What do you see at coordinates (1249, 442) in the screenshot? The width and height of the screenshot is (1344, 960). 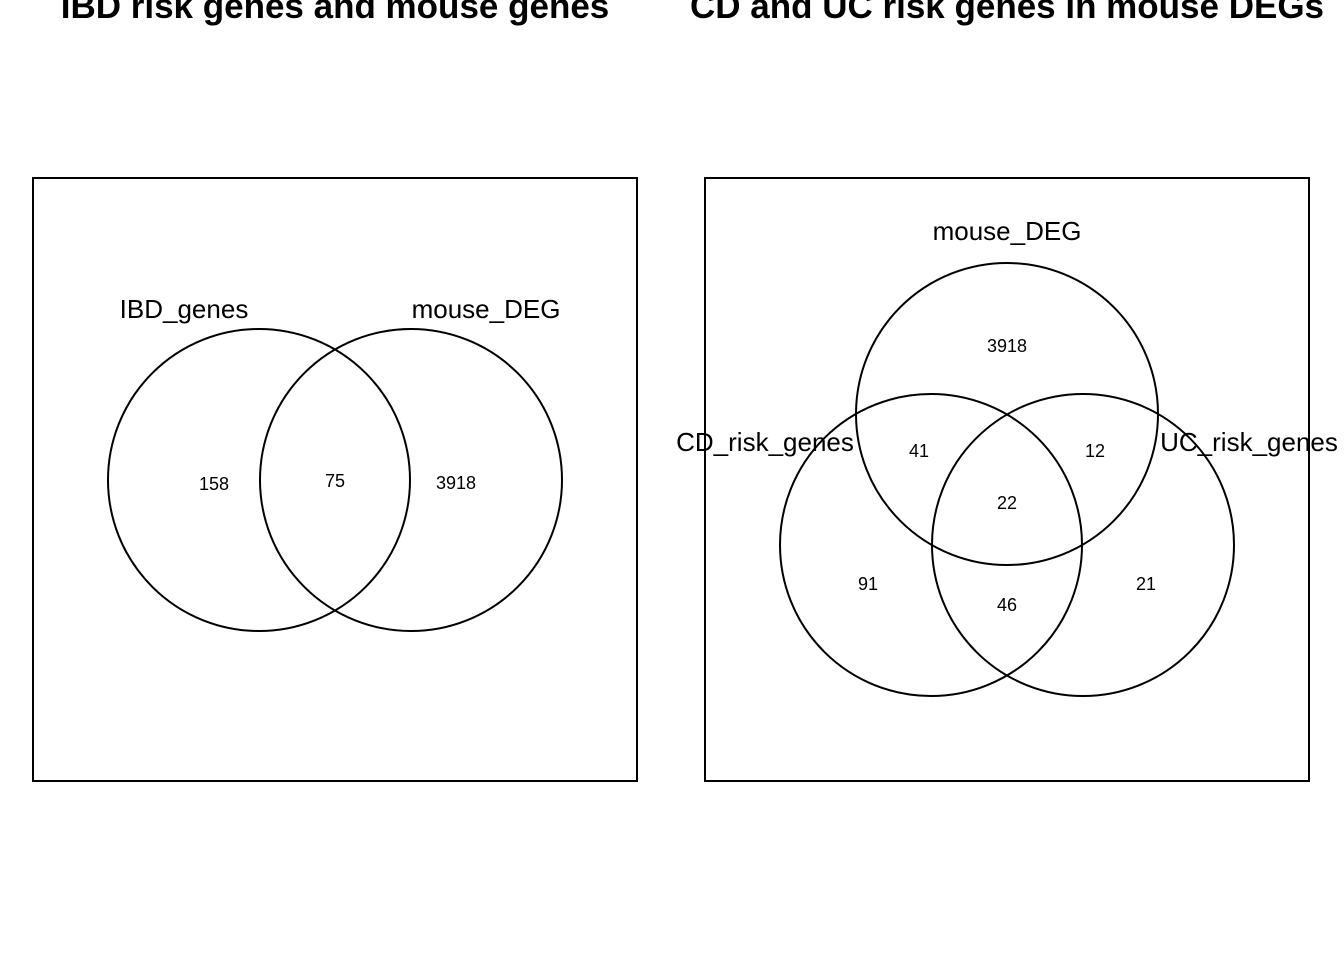 I see `set-label-uc-risk-genes: UC_risk_genes` at bounding box center [1249, 442].